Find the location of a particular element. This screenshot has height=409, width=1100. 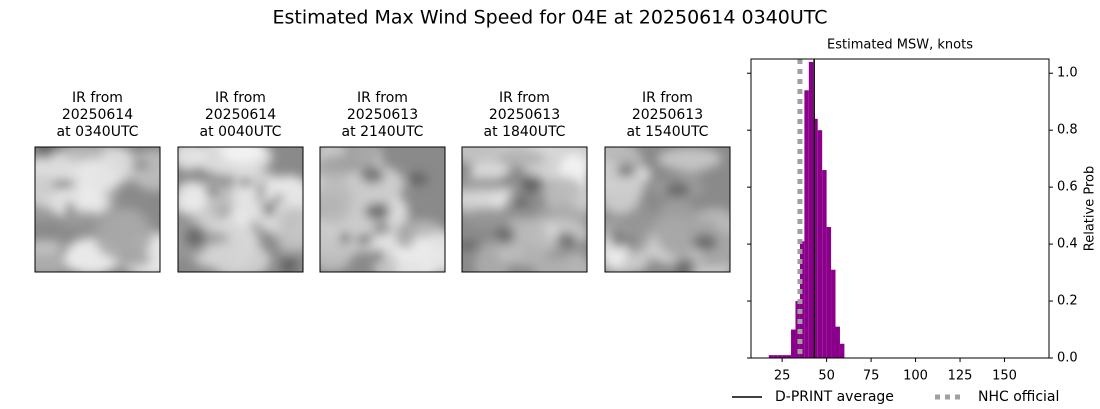

y-axis-label: Relative Prob is located at coordinates (1090, 208).